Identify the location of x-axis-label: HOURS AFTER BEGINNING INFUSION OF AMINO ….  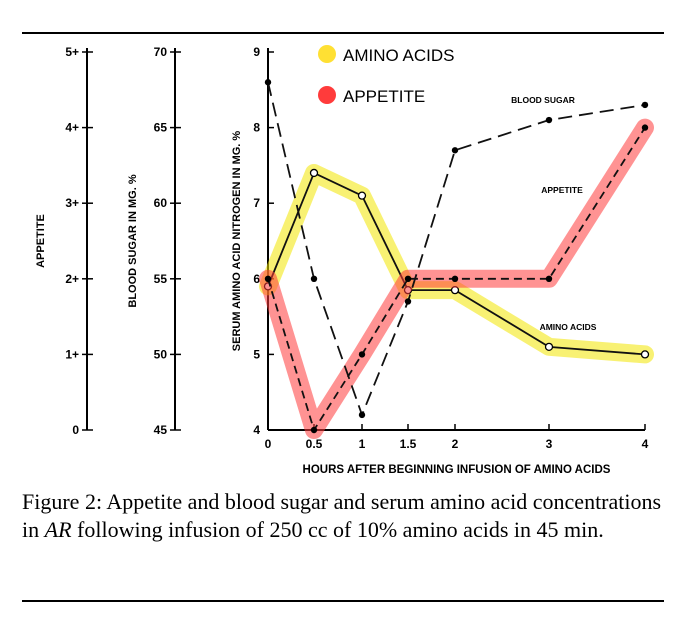
(457, 470).